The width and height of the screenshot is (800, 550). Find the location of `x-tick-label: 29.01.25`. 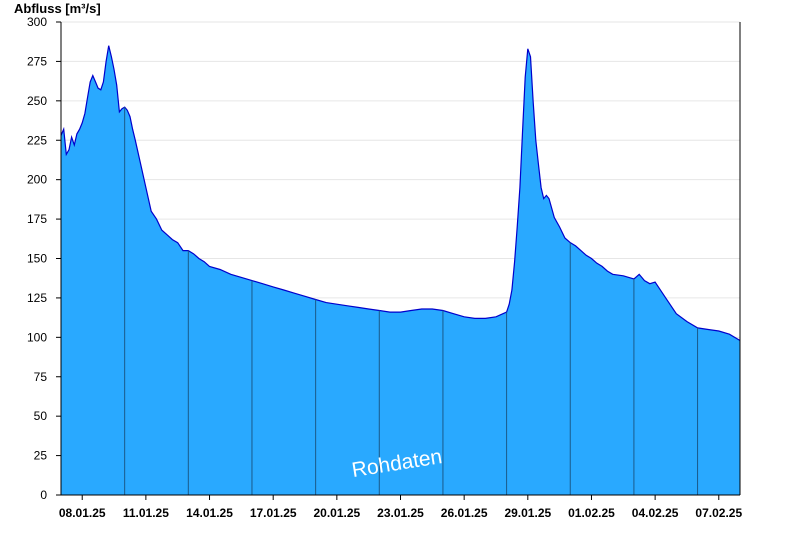

x-tick-label: 29.01.25 is located at coordinates (527, 513).